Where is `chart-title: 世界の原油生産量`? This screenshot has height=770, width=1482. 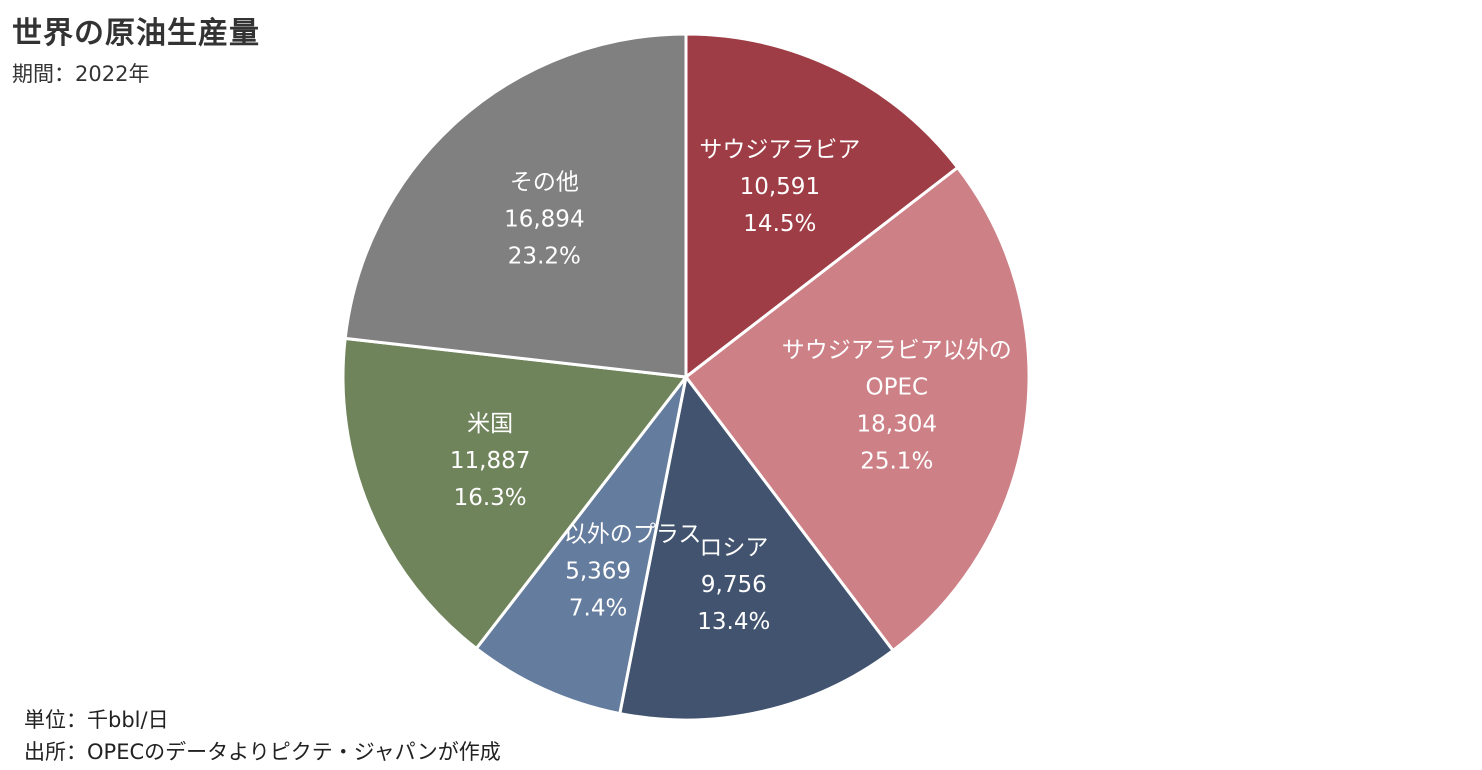
chart-title: 世界の原油生産量 is located at coordinates (136, 33).